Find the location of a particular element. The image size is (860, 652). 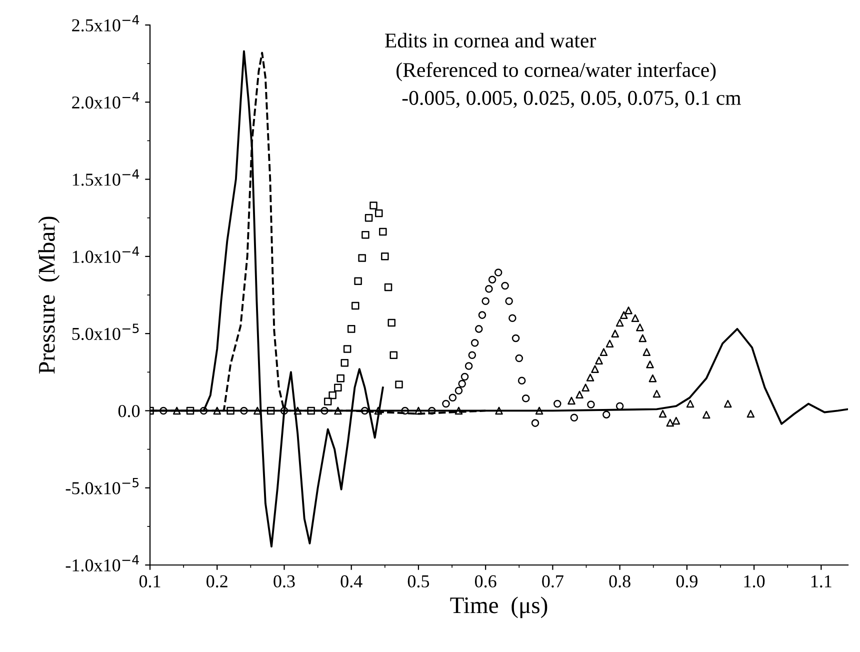

y-tick-label: 2.0x10$^{−4}$ is located at coordinates (106, 100).